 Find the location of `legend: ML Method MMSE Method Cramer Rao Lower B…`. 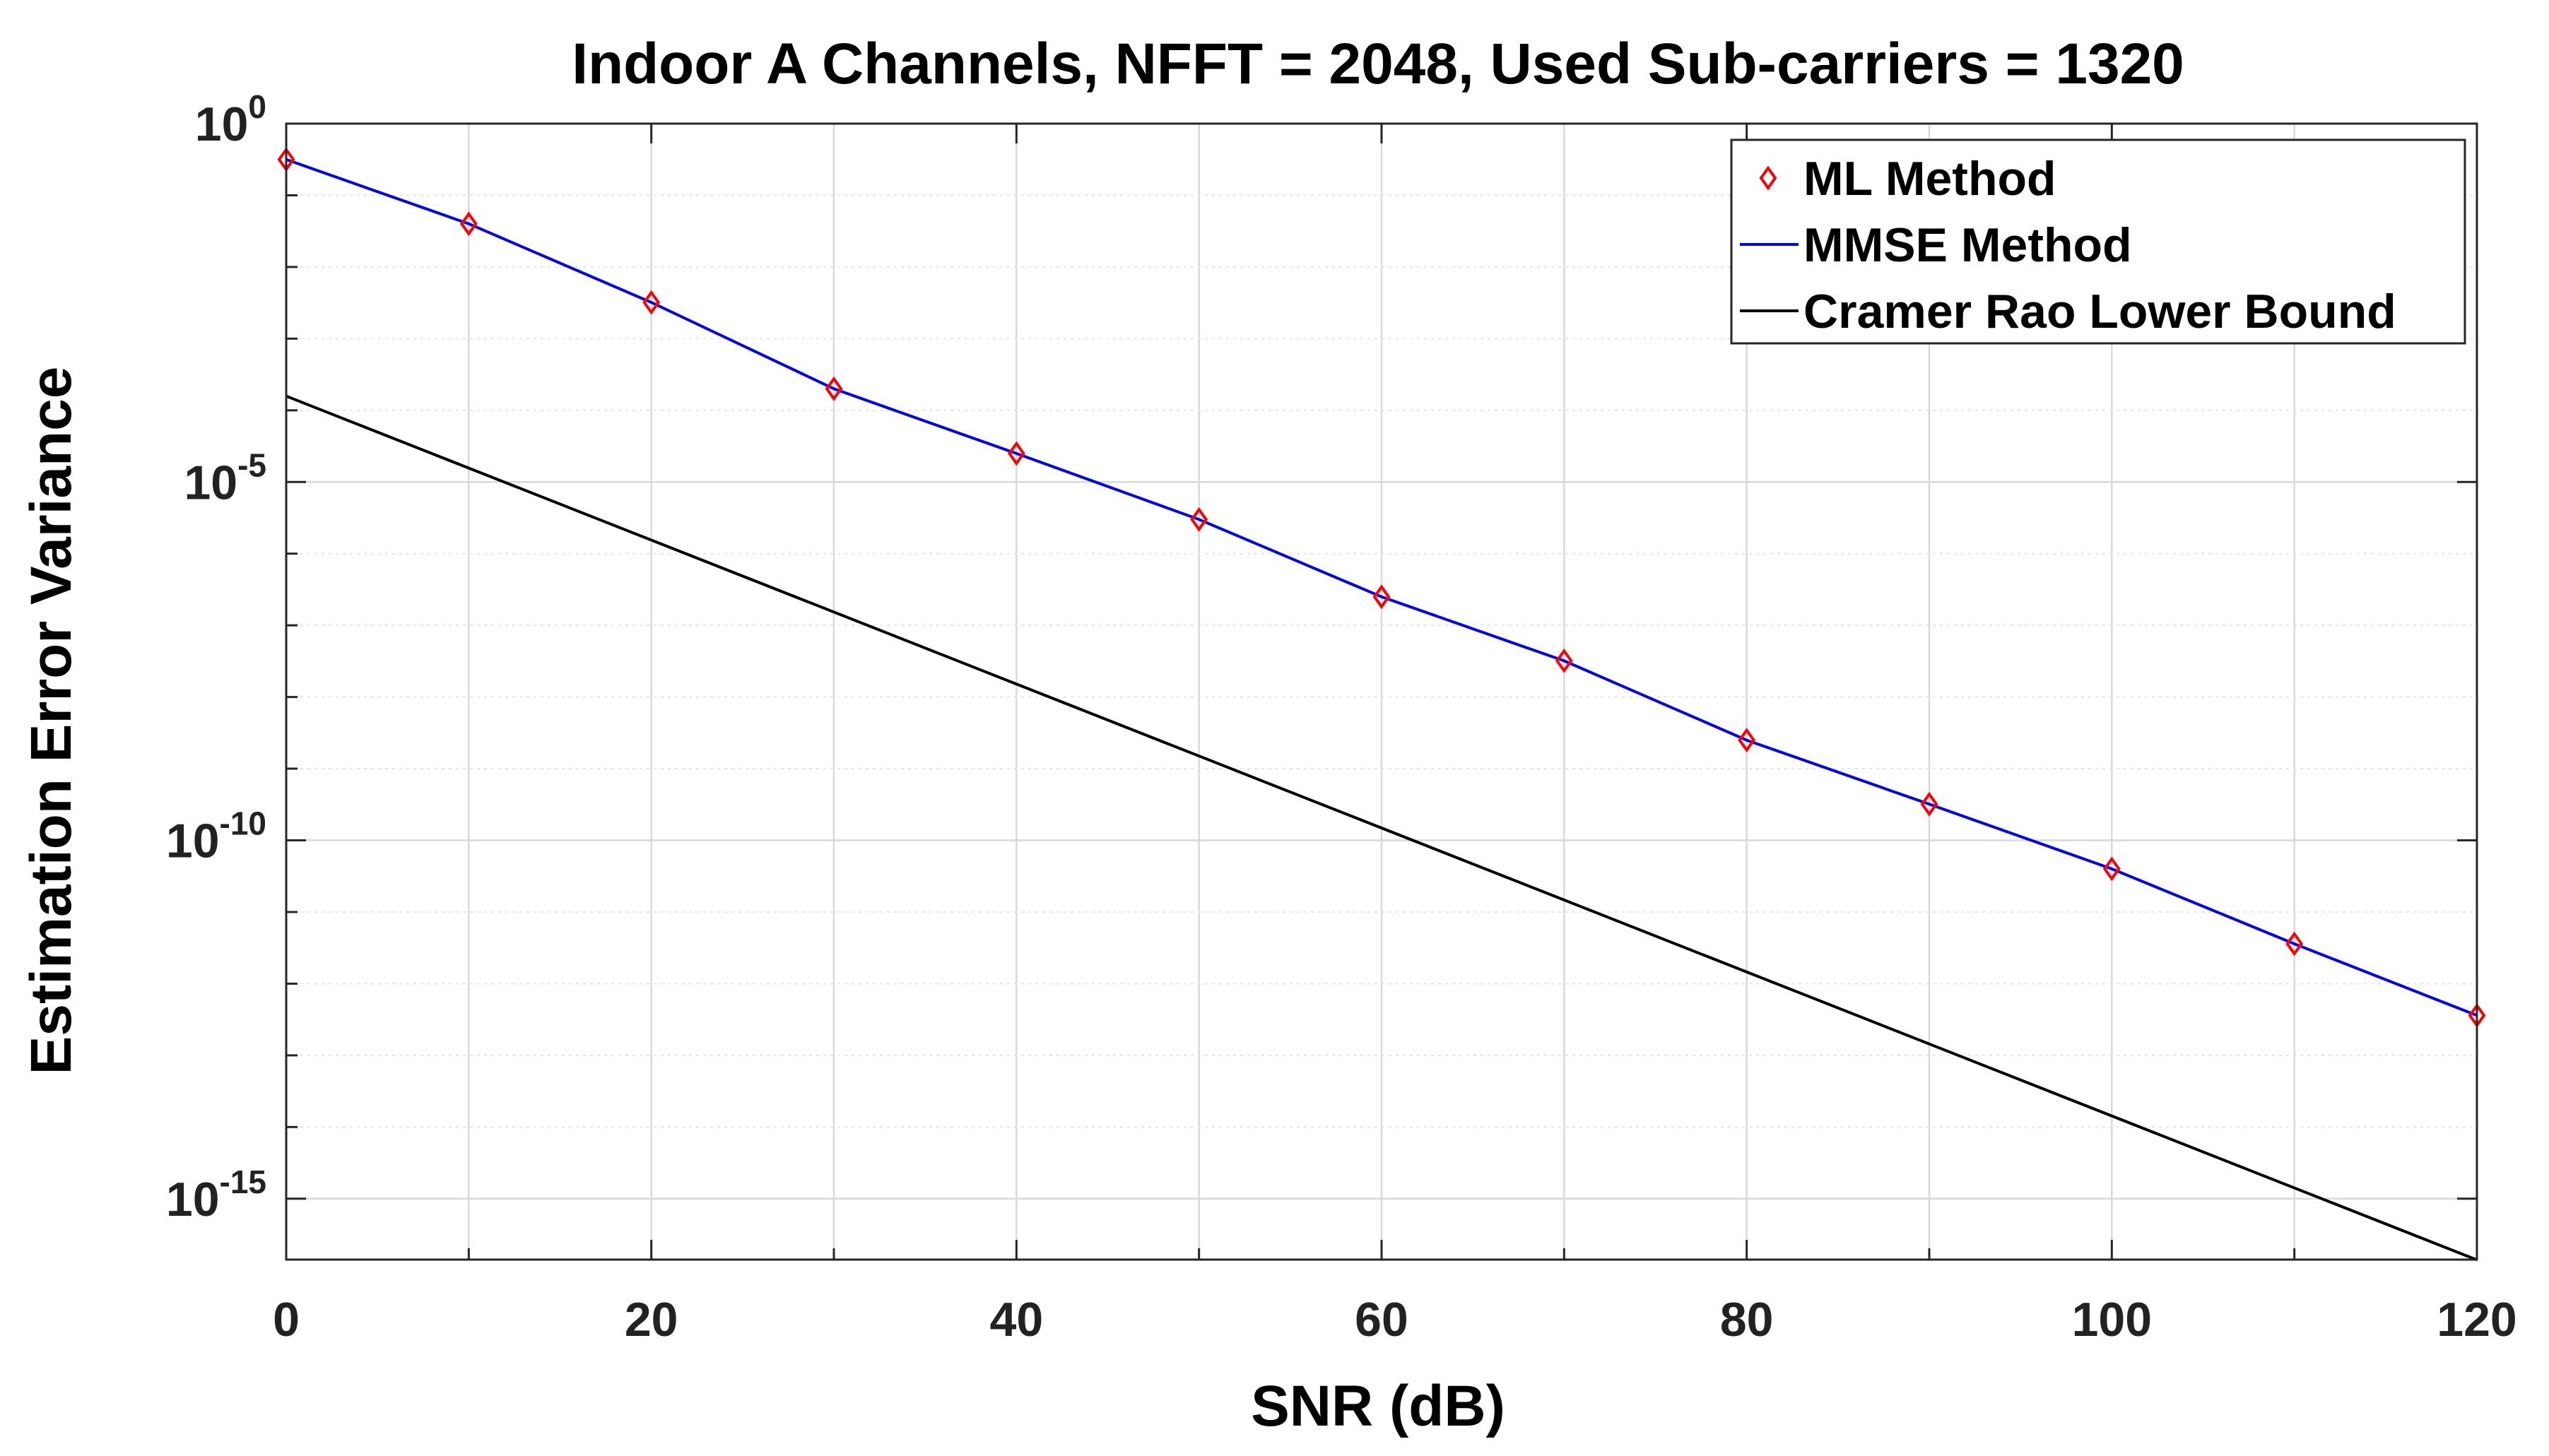

legend: ML Method MMSE Method Cramer Rao Lower B… is located at coordinates (2098, 242).